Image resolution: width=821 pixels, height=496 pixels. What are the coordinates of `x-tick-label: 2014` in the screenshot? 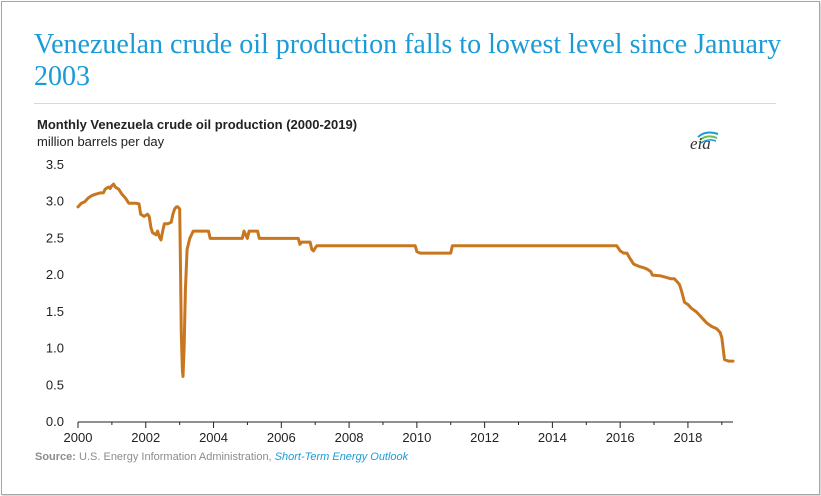 It's located at (552, 437).